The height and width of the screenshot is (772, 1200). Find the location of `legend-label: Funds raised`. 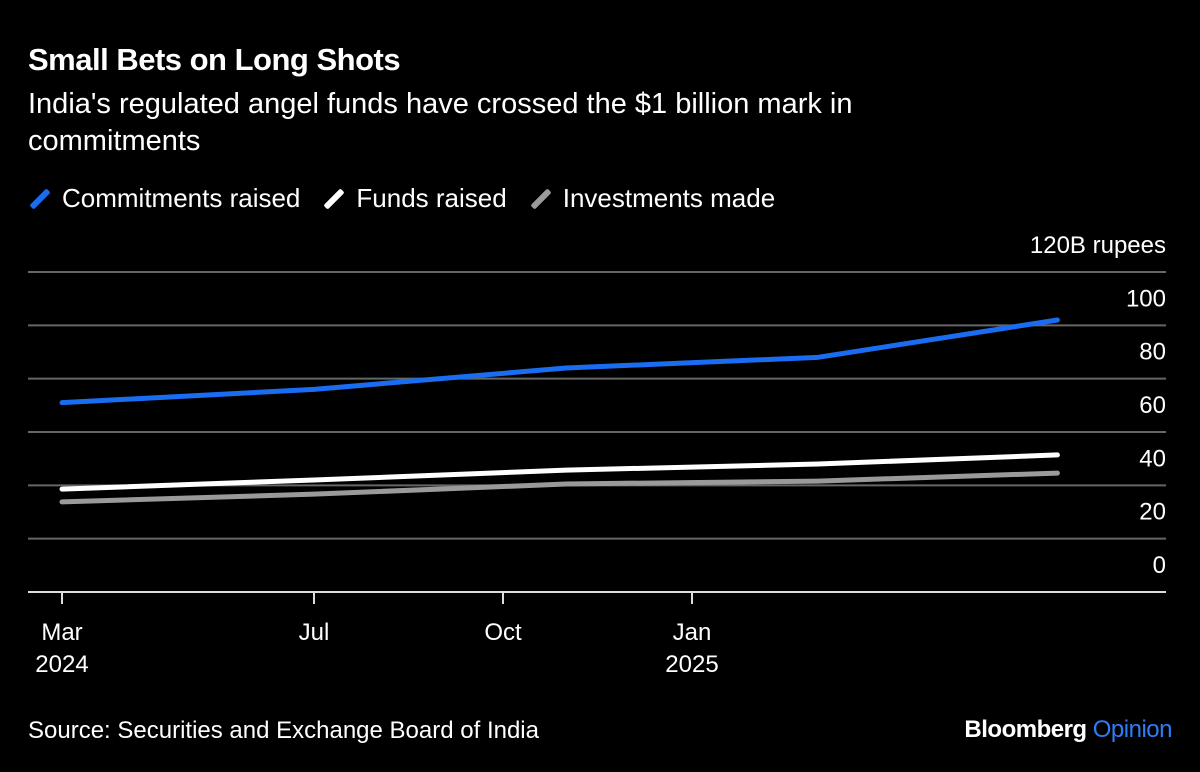

legend-label: Funds raised is located at coordinates (431, 198).